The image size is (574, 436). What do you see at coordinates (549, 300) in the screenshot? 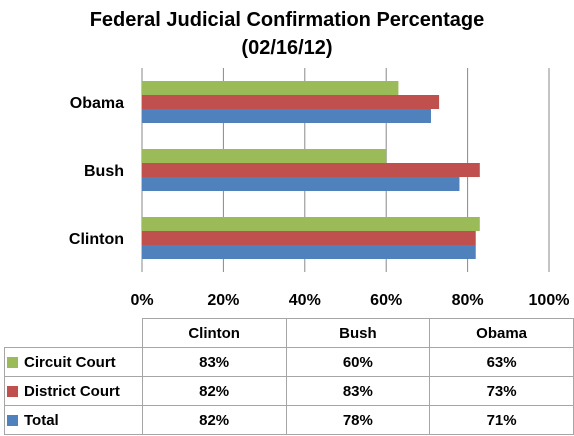
I see `x-tick-label: 100%` at bounding box center [549, 300].